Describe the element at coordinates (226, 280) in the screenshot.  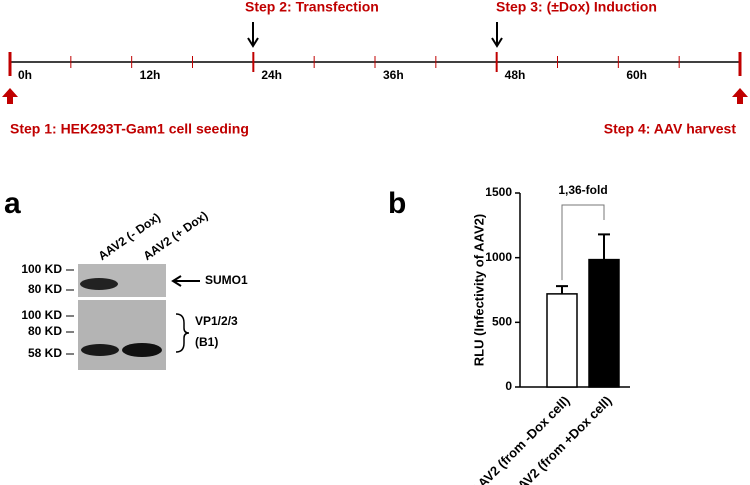
I see `annotation: SUMO1` at that location.